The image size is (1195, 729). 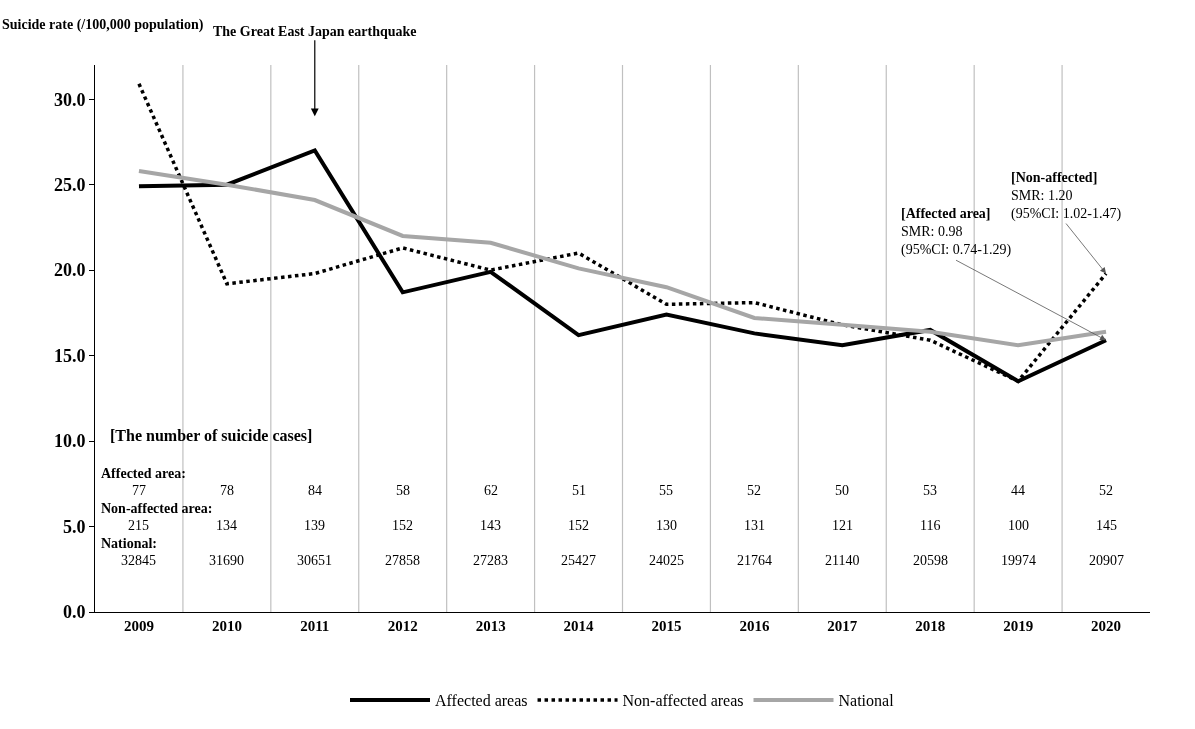 I want to click on annotation: 131, so click(x=754, y=525).